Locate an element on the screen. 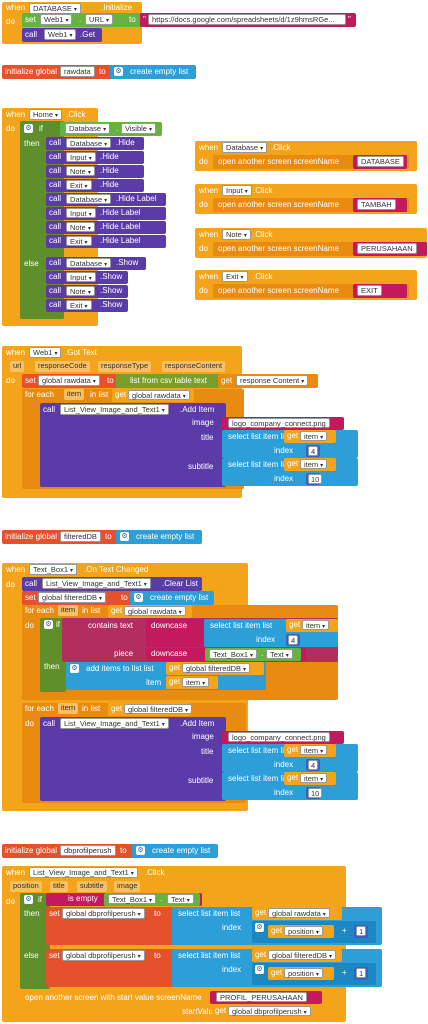  component-dropdown: Home ▾ is located at coordinates (46, 114).